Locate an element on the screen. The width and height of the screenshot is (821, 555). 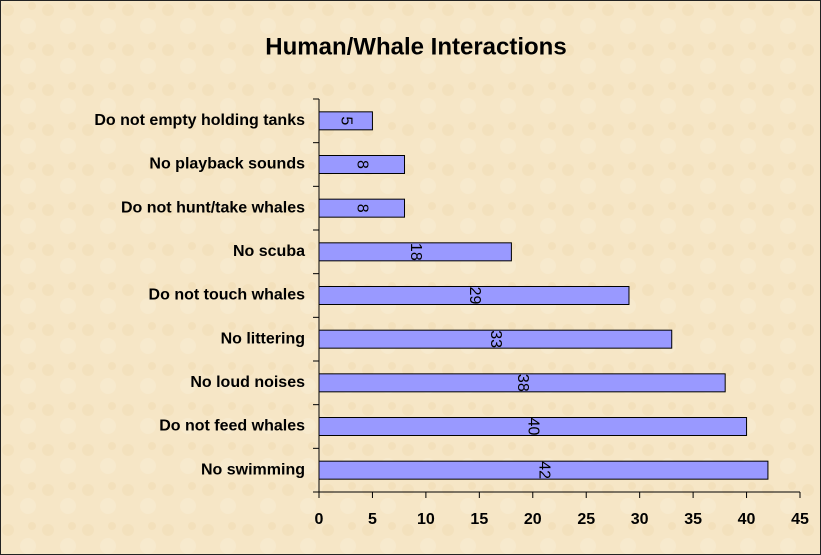
x-tick-label: 35 is located at coordinates (693, 519).